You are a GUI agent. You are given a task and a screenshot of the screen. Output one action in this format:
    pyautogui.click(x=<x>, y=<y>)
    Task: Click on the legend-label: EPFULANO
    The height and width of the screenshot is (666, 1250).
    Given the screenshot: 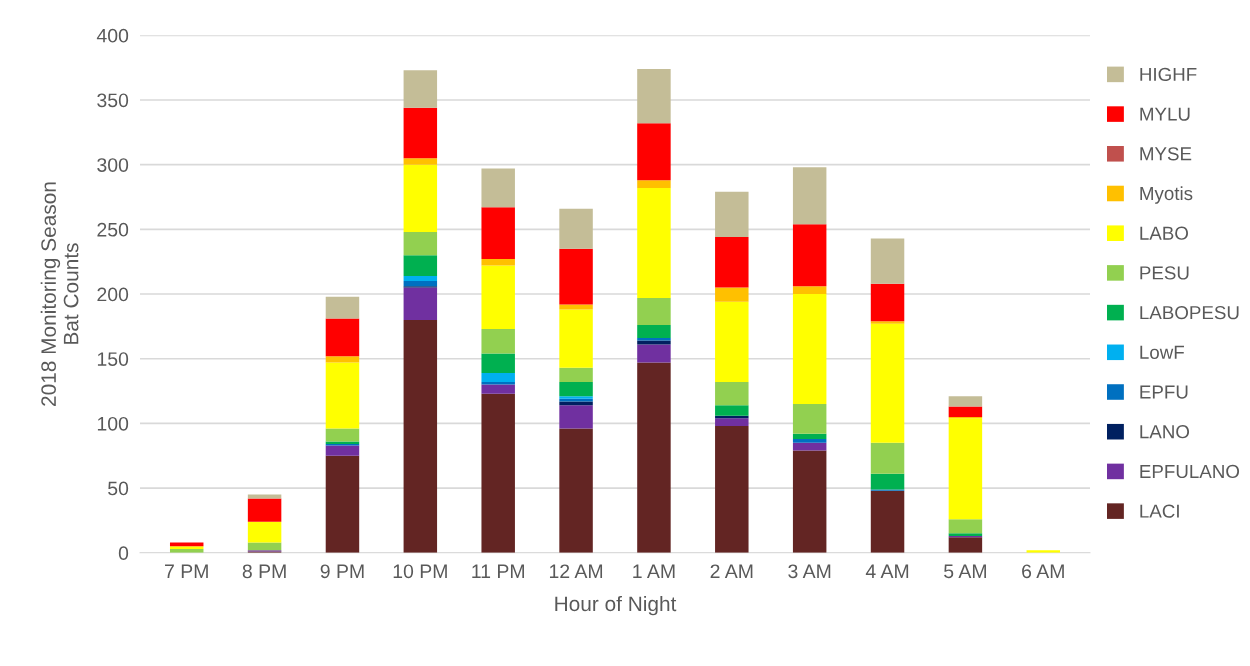 What is the action you would take?
    pyautogui.click(x=1190, y=471)
    